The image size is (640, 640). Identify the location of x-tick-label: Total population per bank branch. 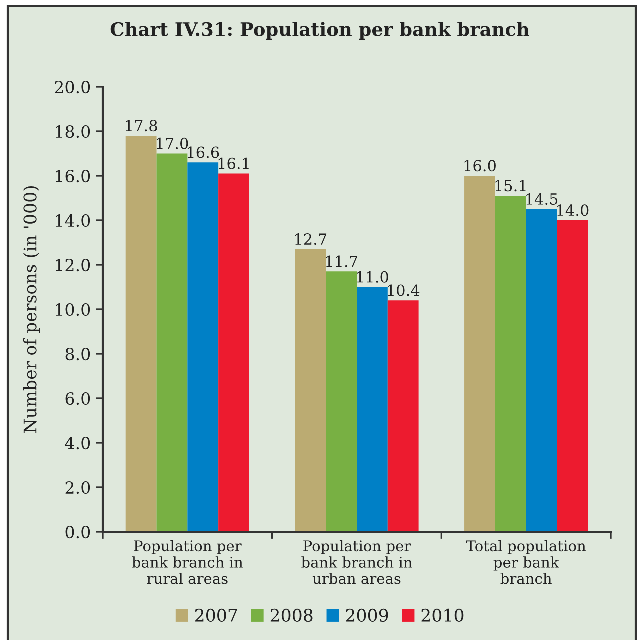
(526, 562).